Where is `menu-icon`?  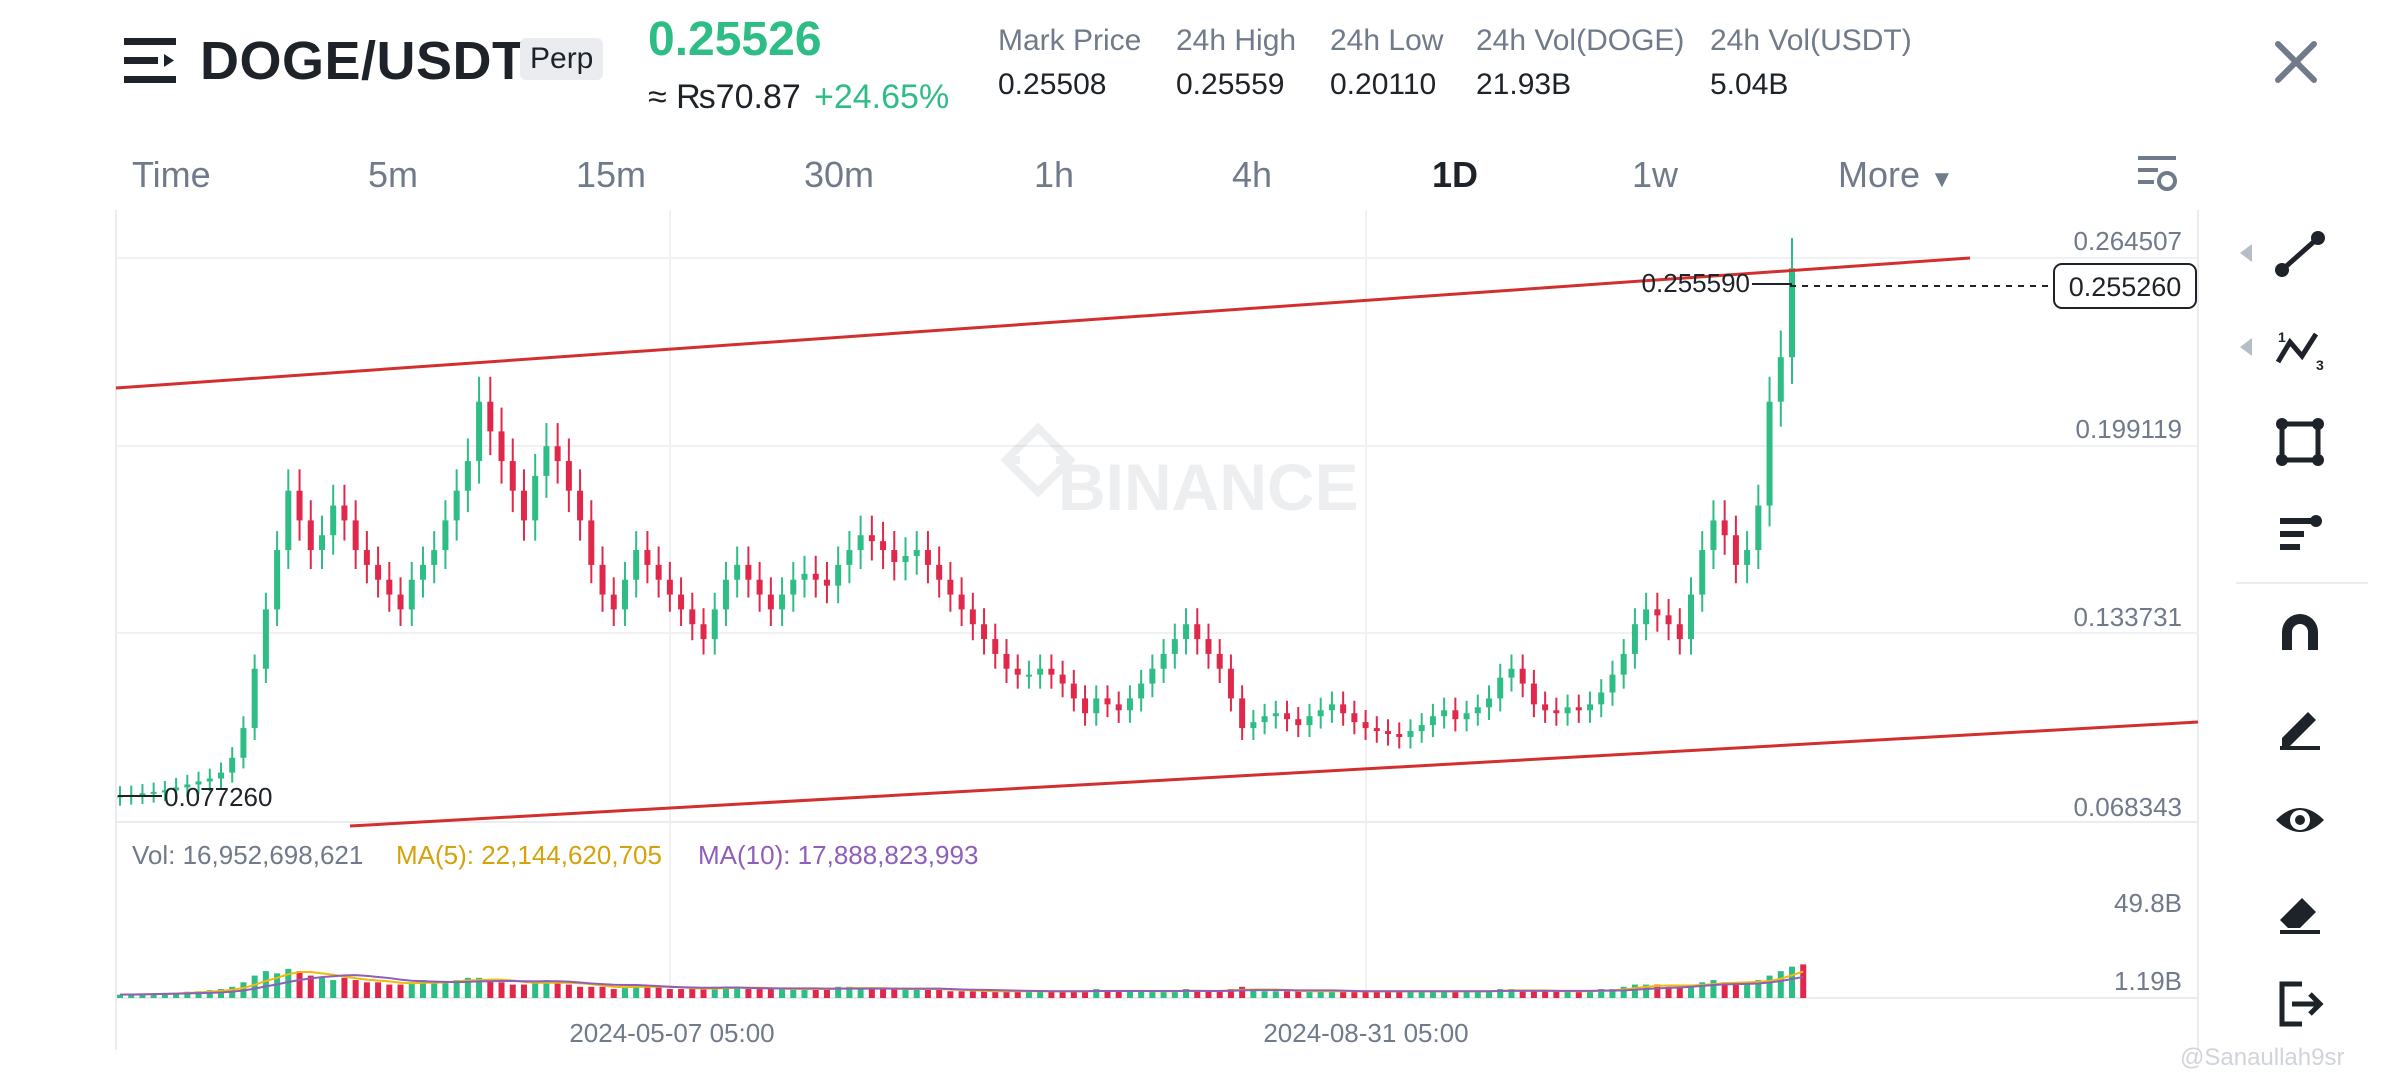
menu-icon is located at coordinates (150, 60).